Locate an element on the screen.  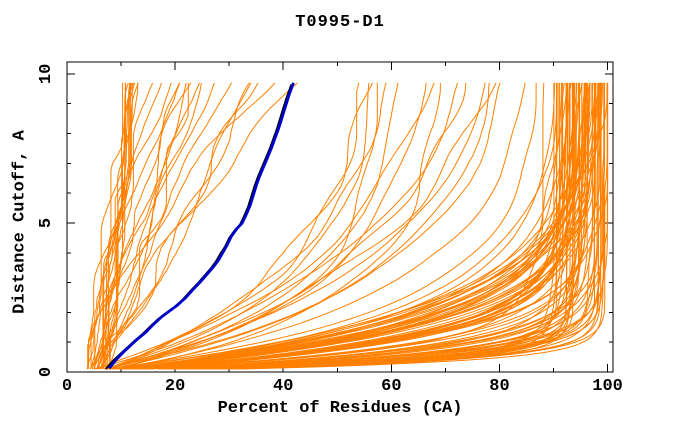
y-axis-title: Distance Cutoff, A is located at coordinates (20, 222).